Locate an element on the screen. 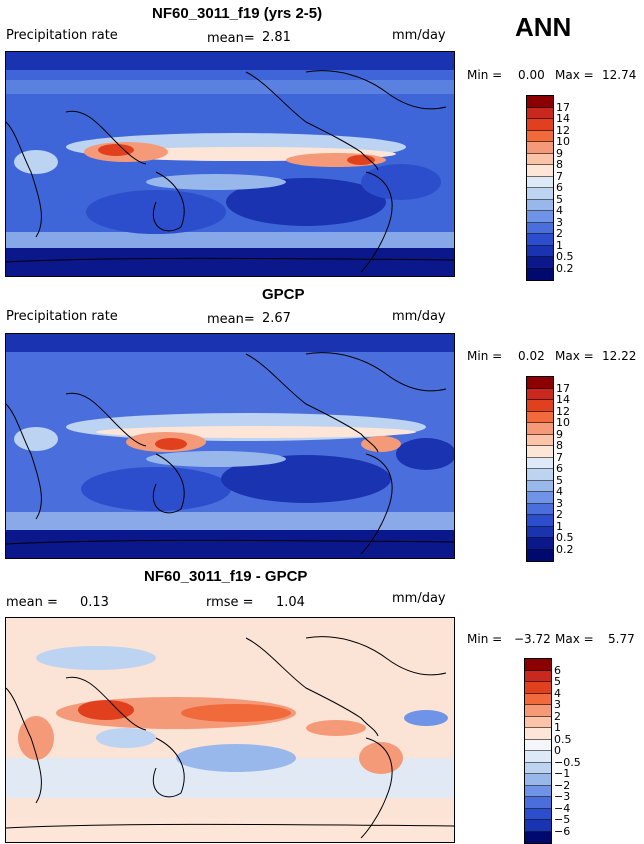  panel2-map-africa-rain is located at coordinates (36, 439).